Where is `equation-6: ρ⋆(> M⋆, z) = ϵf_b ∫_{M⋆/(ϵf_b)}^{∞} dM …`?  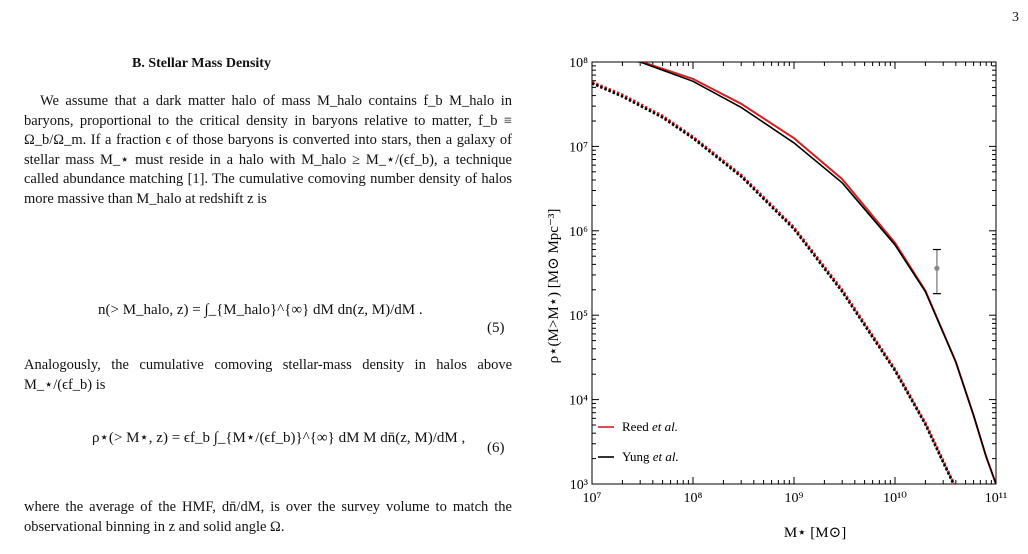
equation-6: ρ⋆(> M⋆, z) = ϵf_b ∫_{M⋆/(ϵf_b)}^{∞} dM … is located at coordinates (278, 437).